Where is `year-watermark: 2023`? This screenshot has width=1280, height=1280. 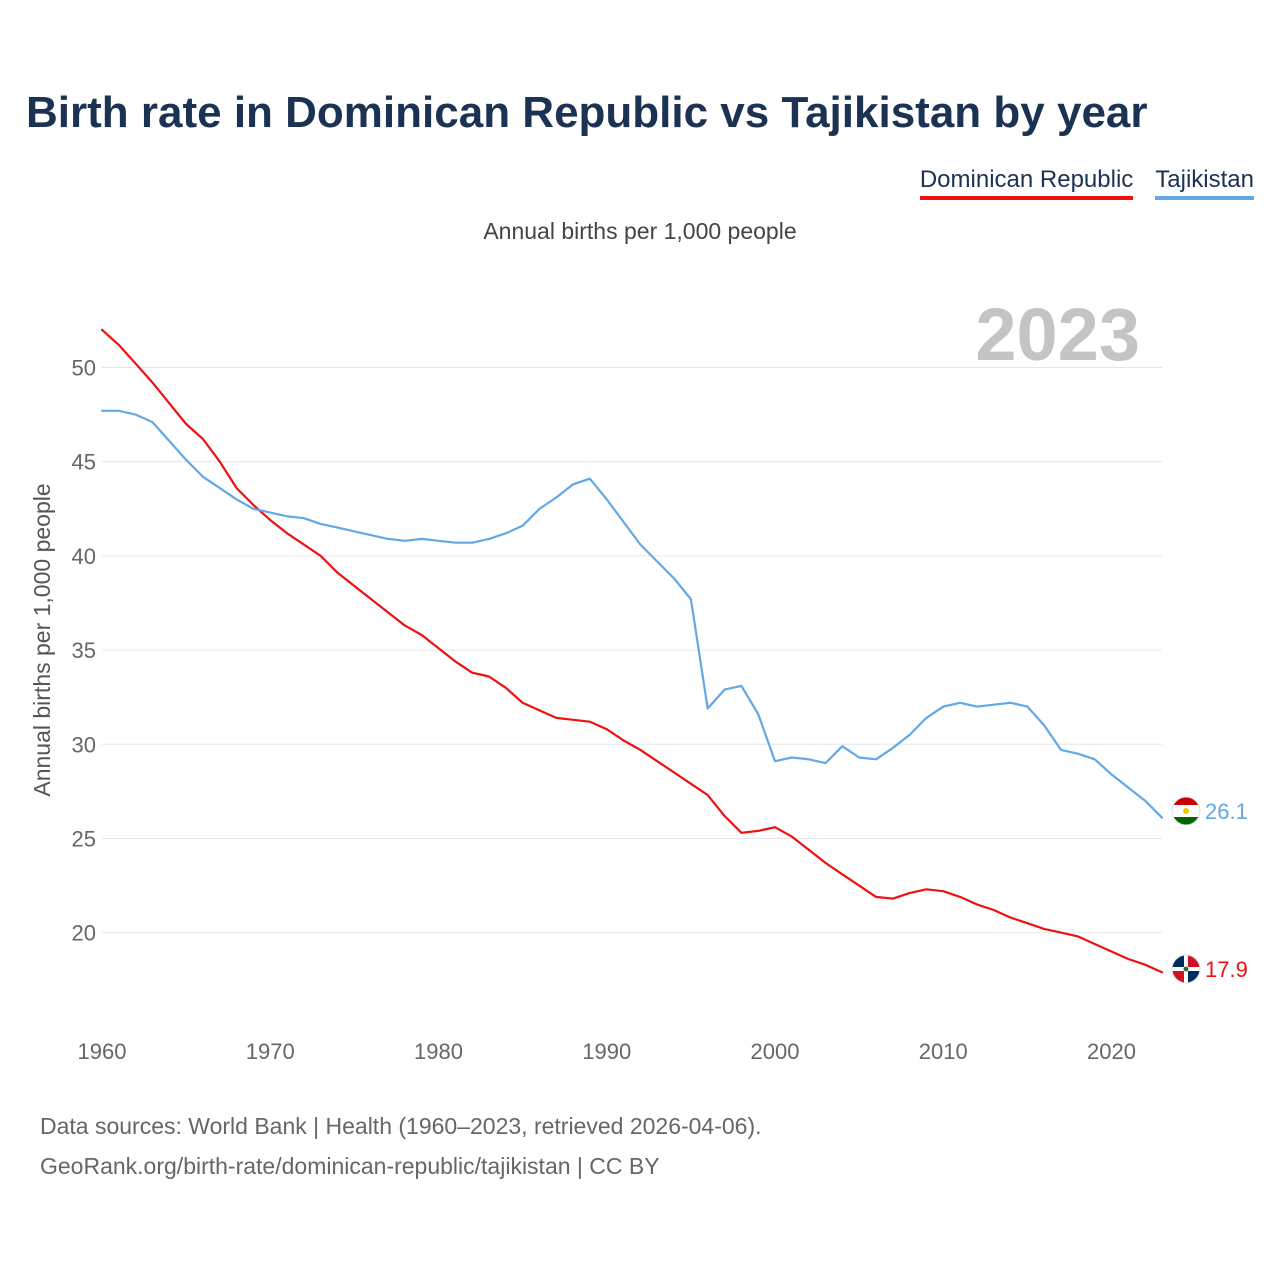
year-watermark: 2023 is located at coordinates (1057, 334).